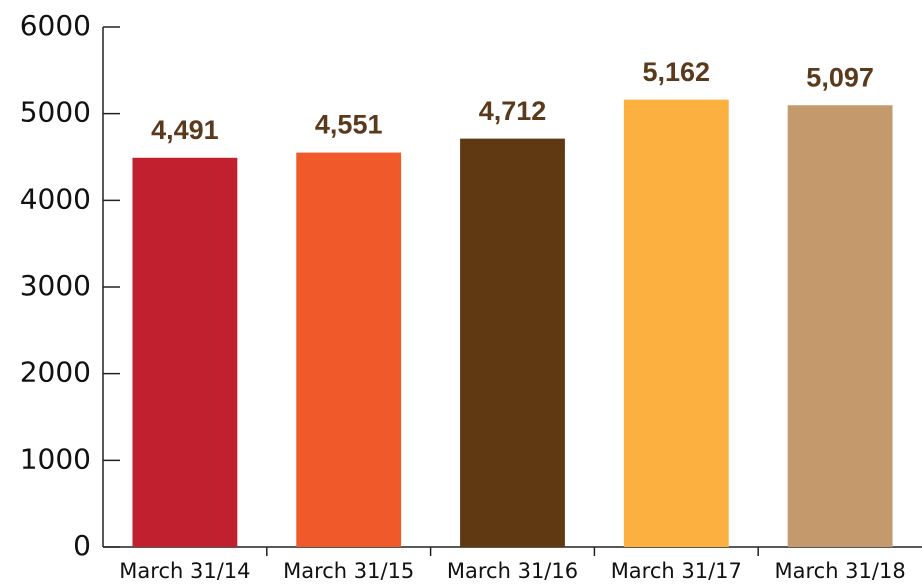  Describe the element at coordinates (840, 77) in the screenshot. I see `value-label: 5,097` at that location.